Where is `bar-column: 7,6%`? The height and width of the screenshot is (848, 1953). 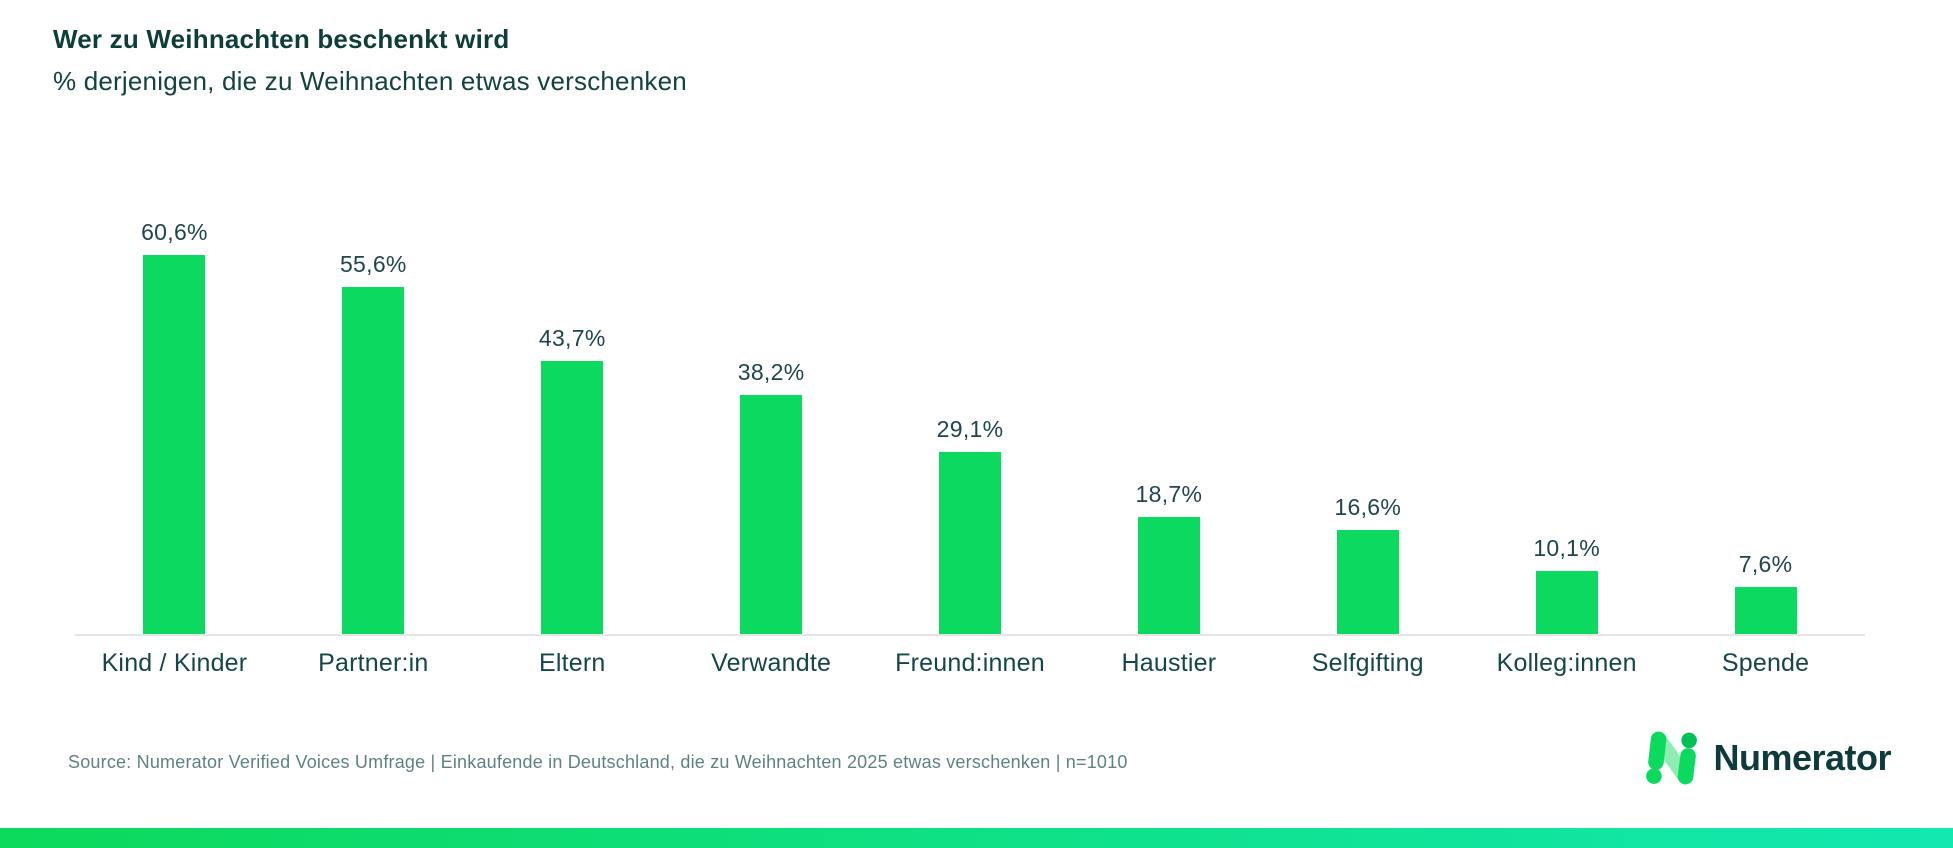
bar-column: 7,6% is located at coordinates (1765, 592).